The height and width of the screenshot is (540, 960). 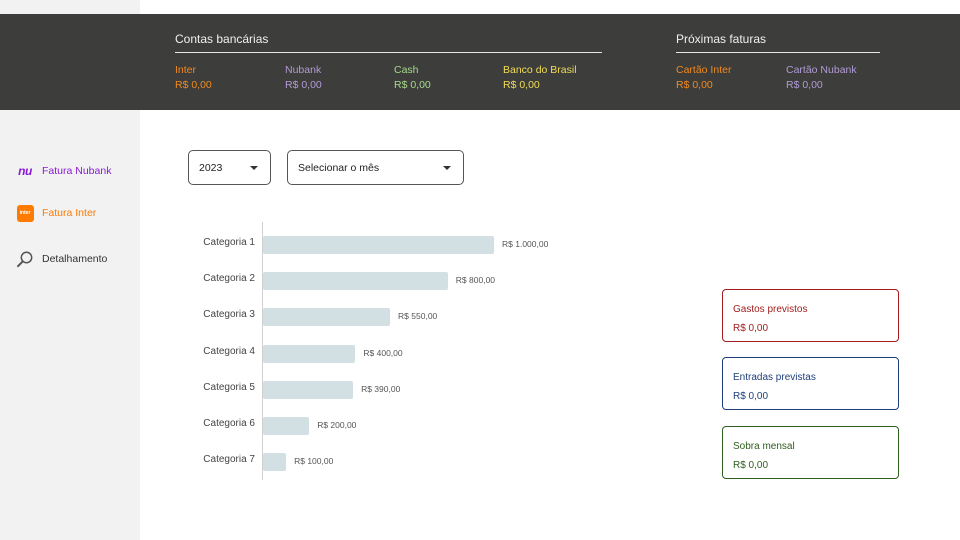 I want to click on chart-category-label: Categoria 4, so click(x=229, y=351).